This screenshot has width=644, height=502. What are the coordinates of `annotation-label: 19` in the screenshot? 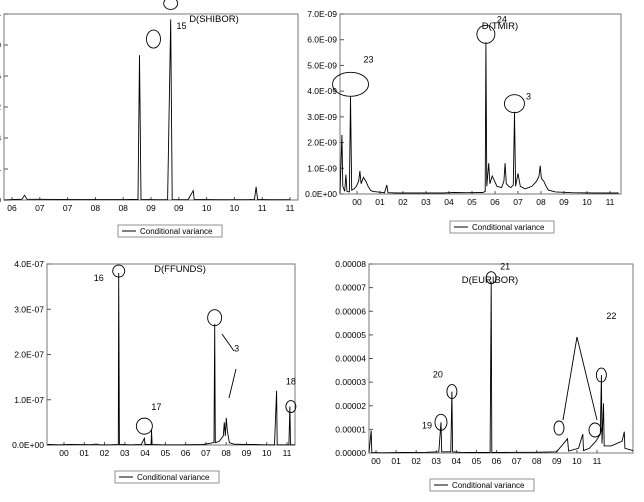 It's located at (427, 425).